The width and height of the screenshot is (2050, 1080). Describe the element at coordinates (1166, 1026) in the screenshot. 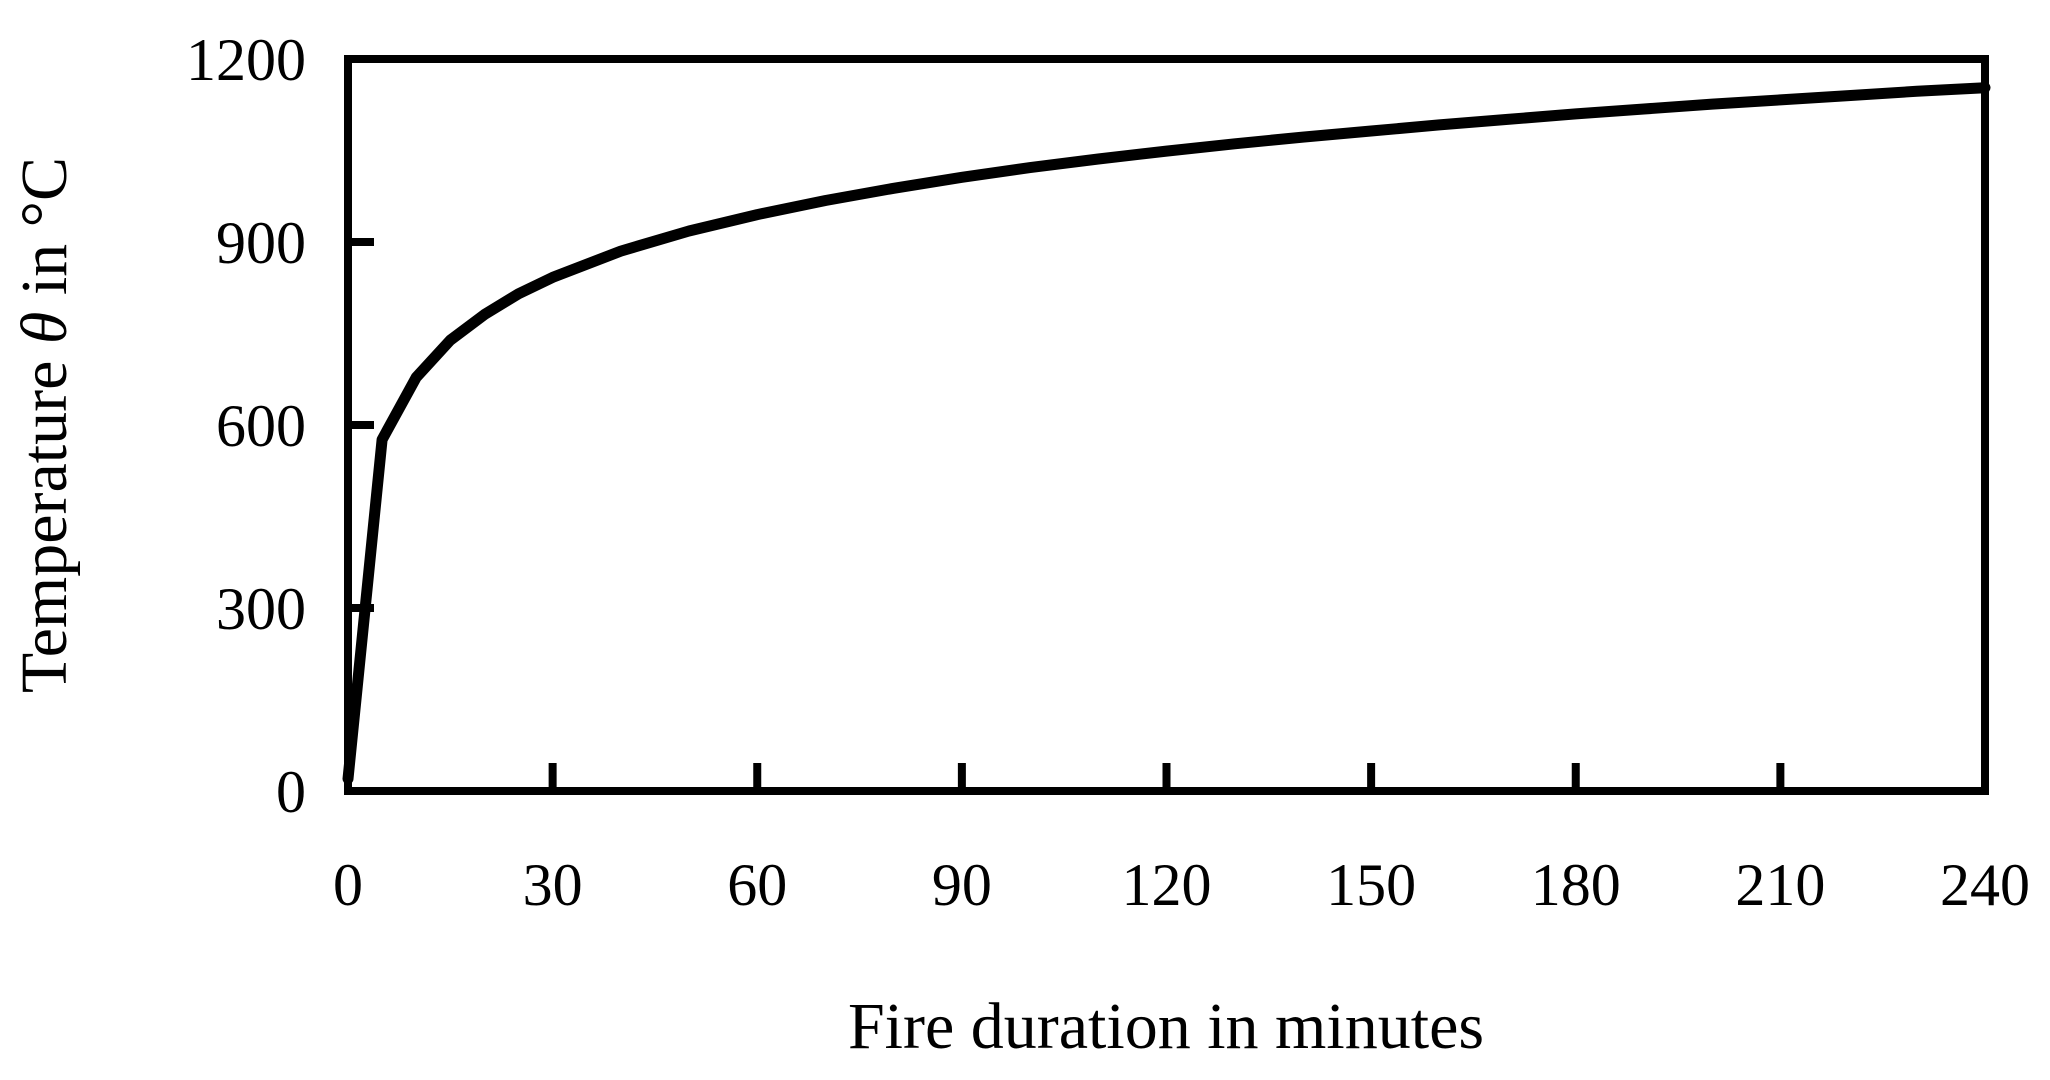

I see `x-axis-title: Fire duration in minutes` at that location.